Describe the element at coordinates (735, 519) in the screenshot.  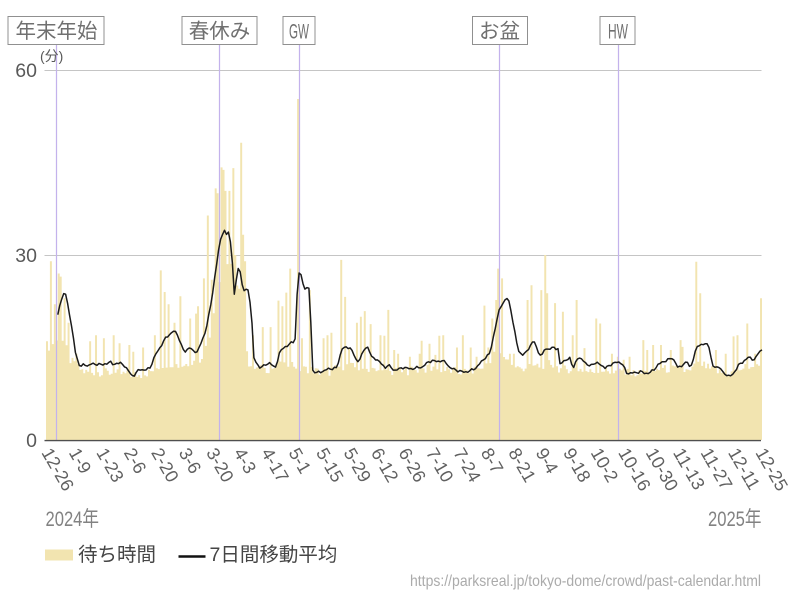
I see `svg-text: 2025年` at that location.